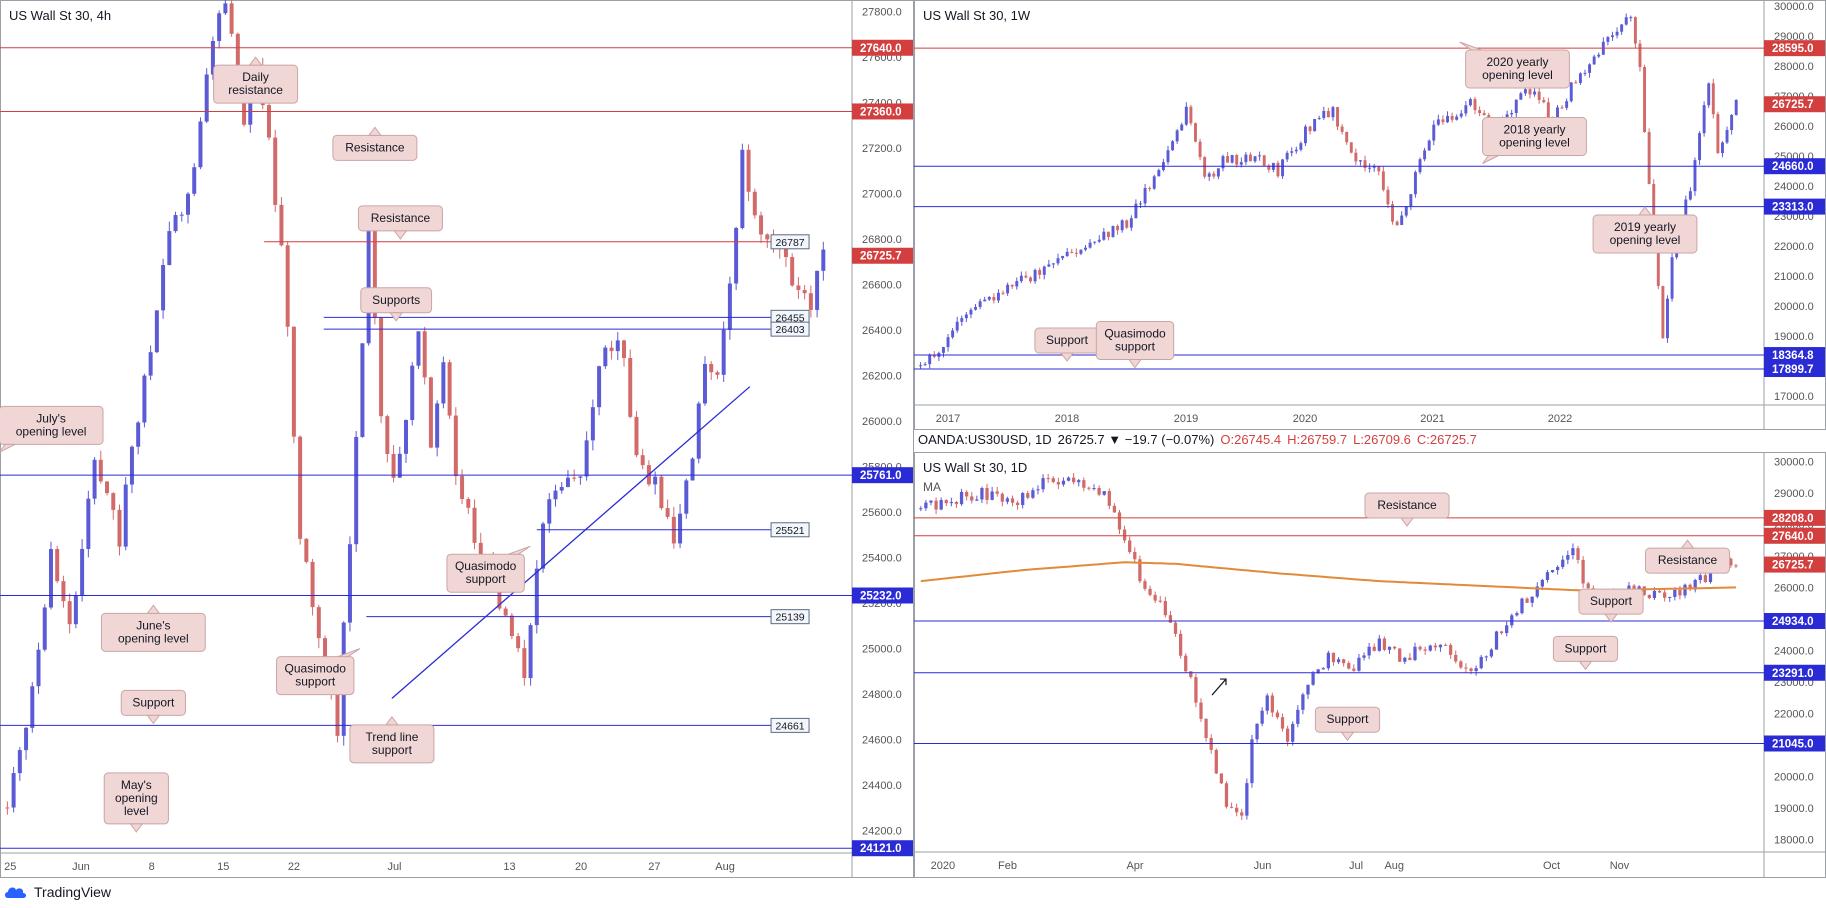  I want to click on price-tick-label: 24000.0, so click(1794, 187).